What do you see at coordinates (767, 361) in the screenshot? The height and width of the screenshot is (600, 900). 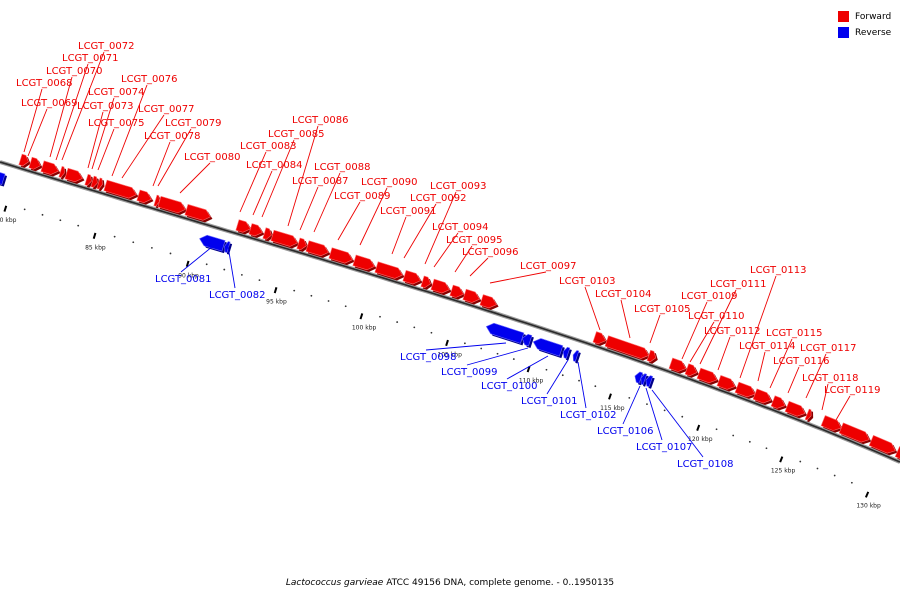 I see `gene-label-LCGT_0114: LCGT_0114` at bounding box center [767, 361].